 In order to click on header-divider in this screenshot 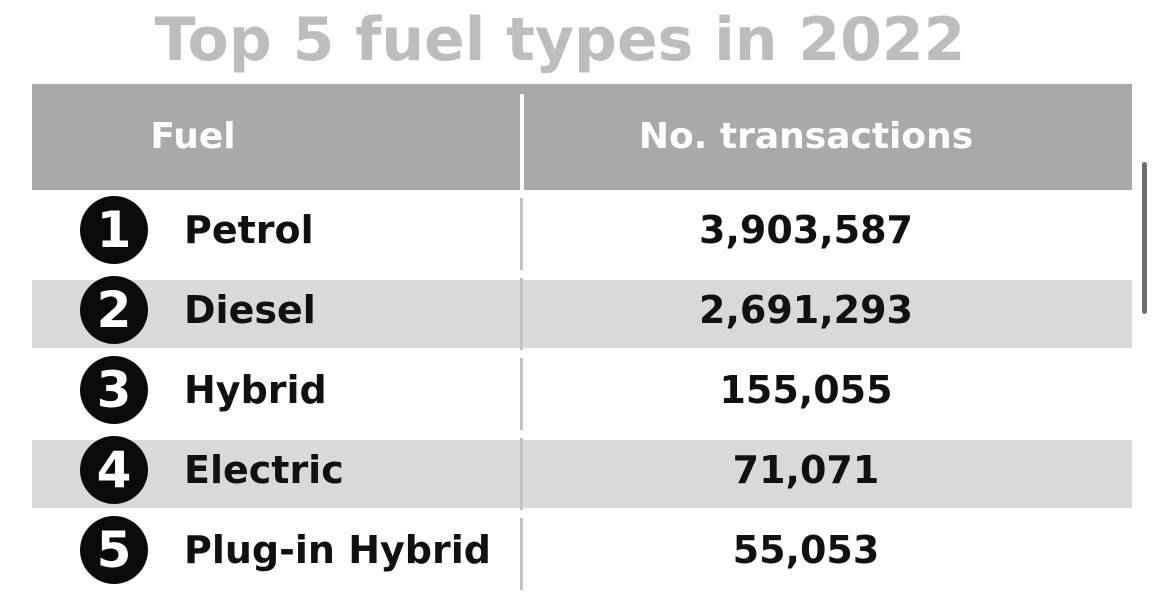, I will do `click(522, 142)`.